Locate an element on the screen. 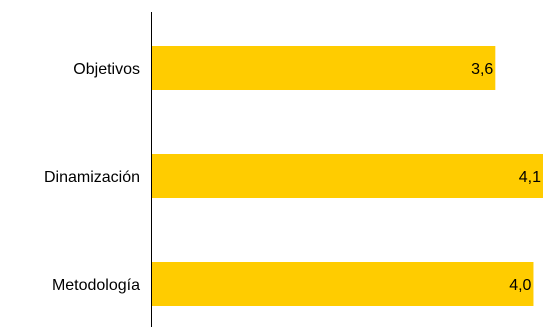 Image resolution: width=553 pixels, height=327 pixels. bar-dinamizacion is located at coordinates (347, 176).